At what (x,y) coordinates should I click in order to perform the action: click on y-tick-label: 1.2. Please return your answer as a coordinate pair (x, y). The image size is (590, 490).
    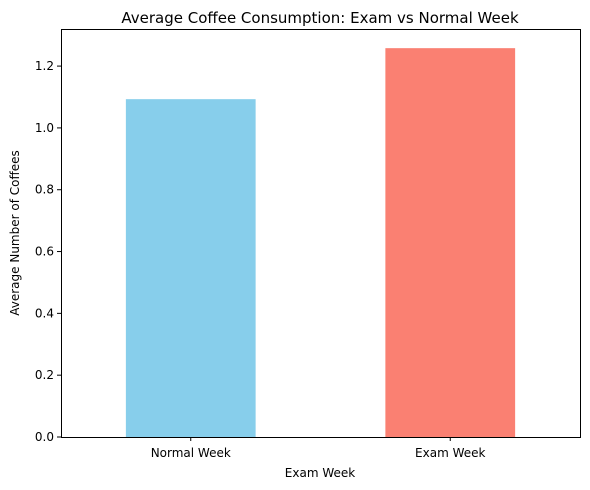
    Looking at the image, I should click on (44, 66).